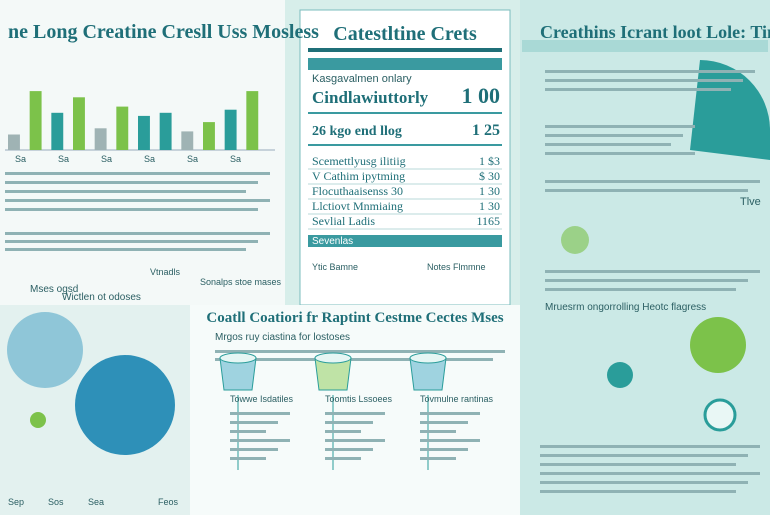 This screenshot has width=770, height=520. I want to click on fact-value: 1 25, so click(486, 130).